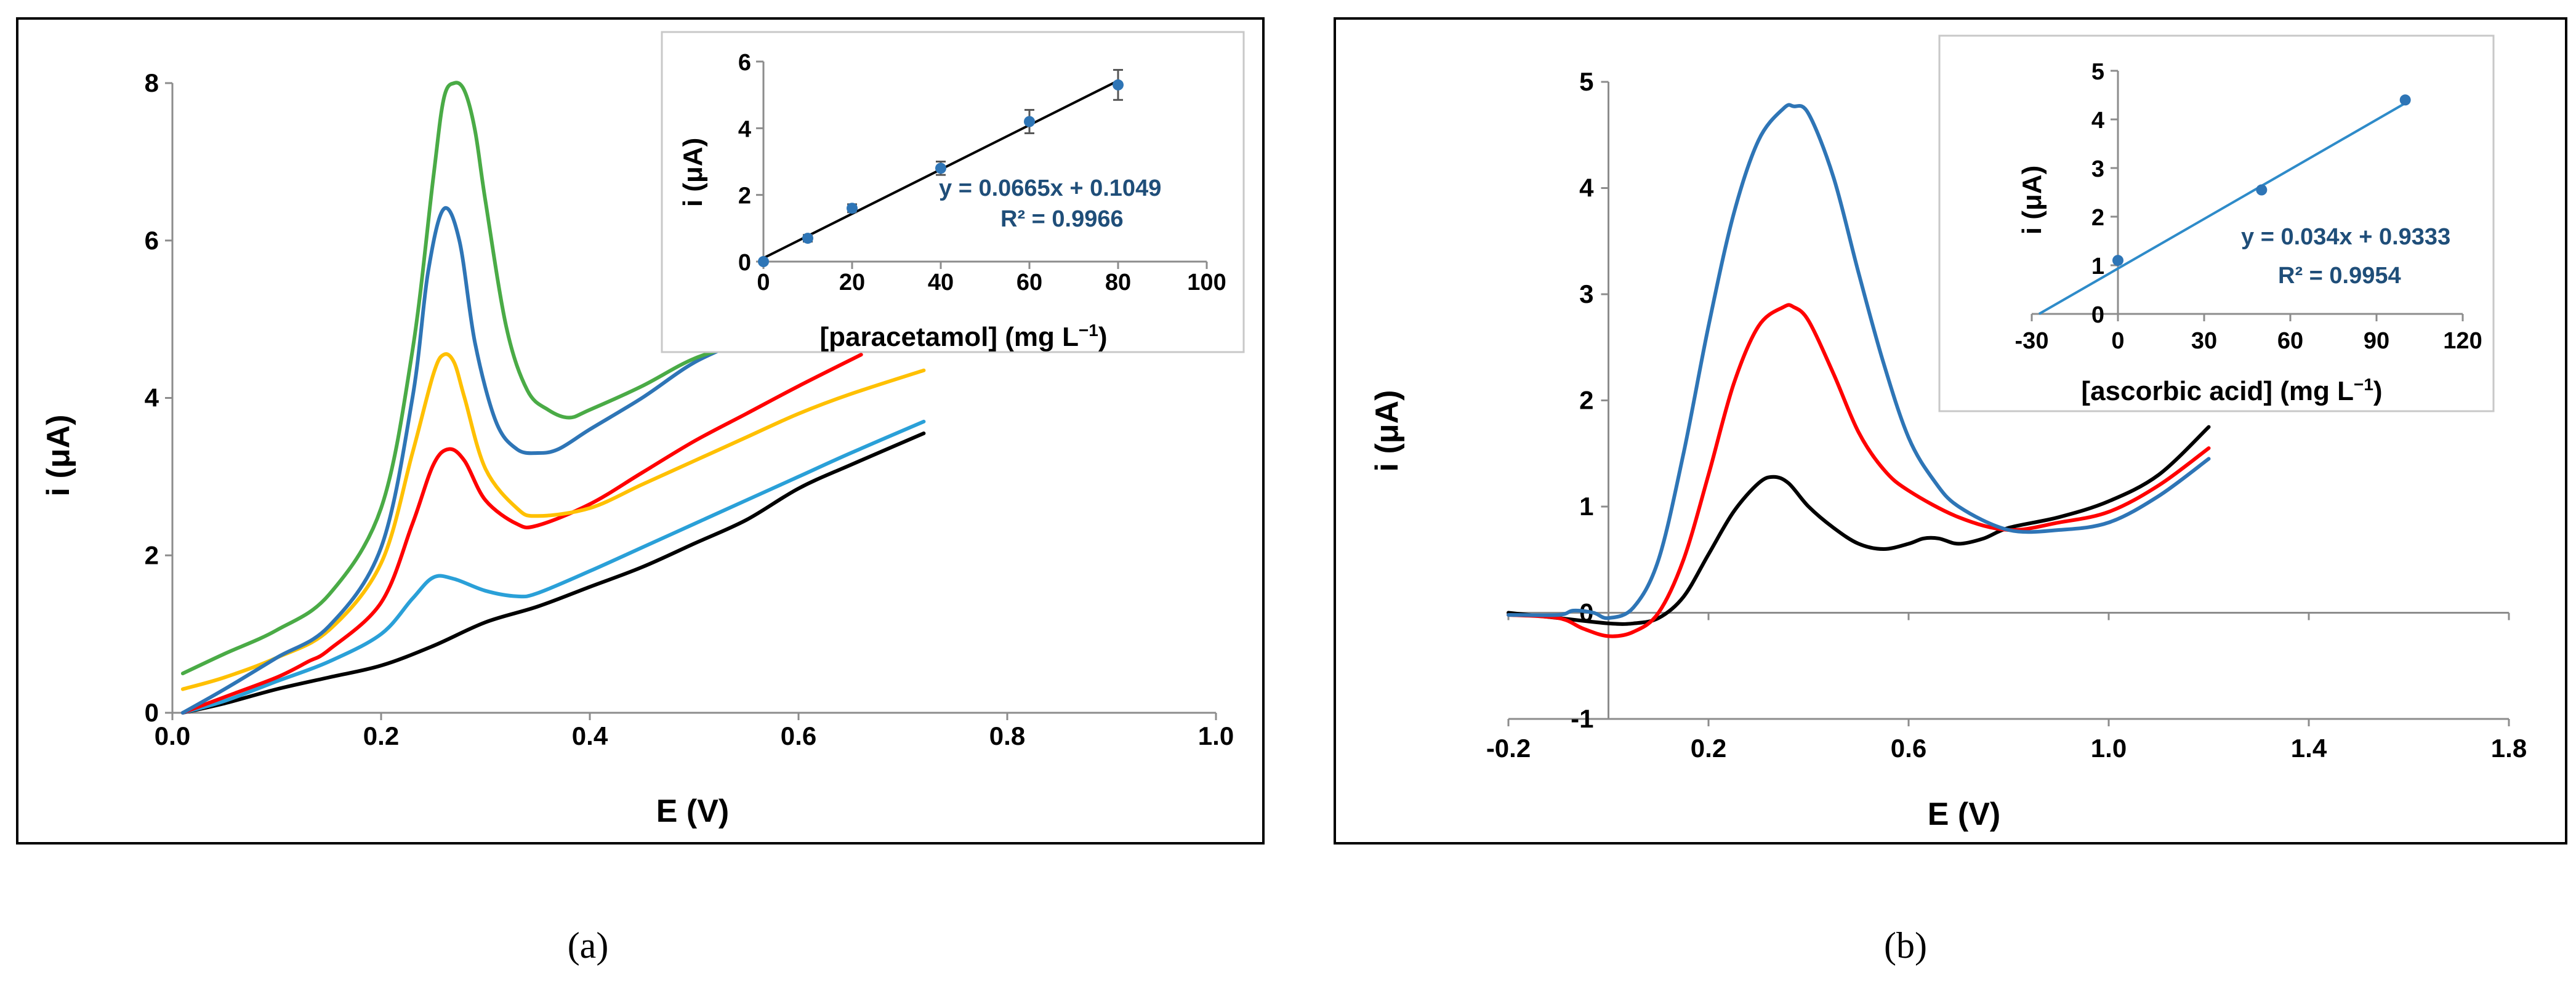 The height and width of the screenshot is (983, 2576). I want to click on panel-b-y-tick-label: 3, so click(1586, 293).